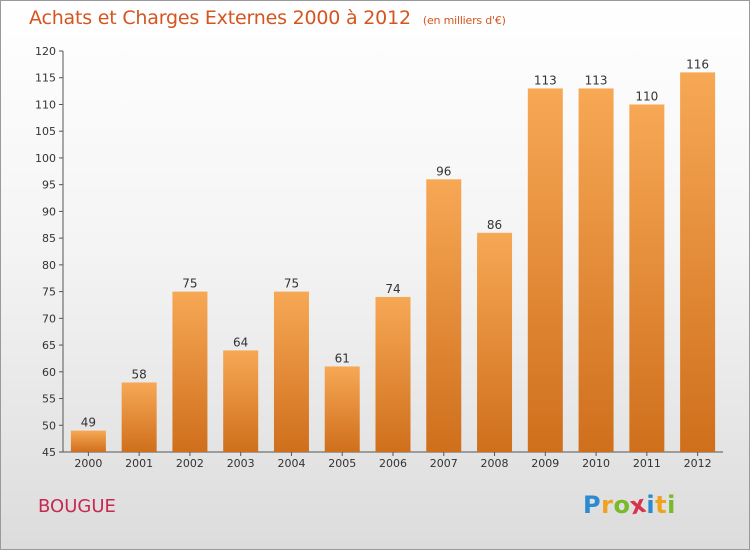 This screenshot has height=550, width=750. Describe the element at coordinates (291, 371) in the screenshot. I see `bar-2004` at that location.